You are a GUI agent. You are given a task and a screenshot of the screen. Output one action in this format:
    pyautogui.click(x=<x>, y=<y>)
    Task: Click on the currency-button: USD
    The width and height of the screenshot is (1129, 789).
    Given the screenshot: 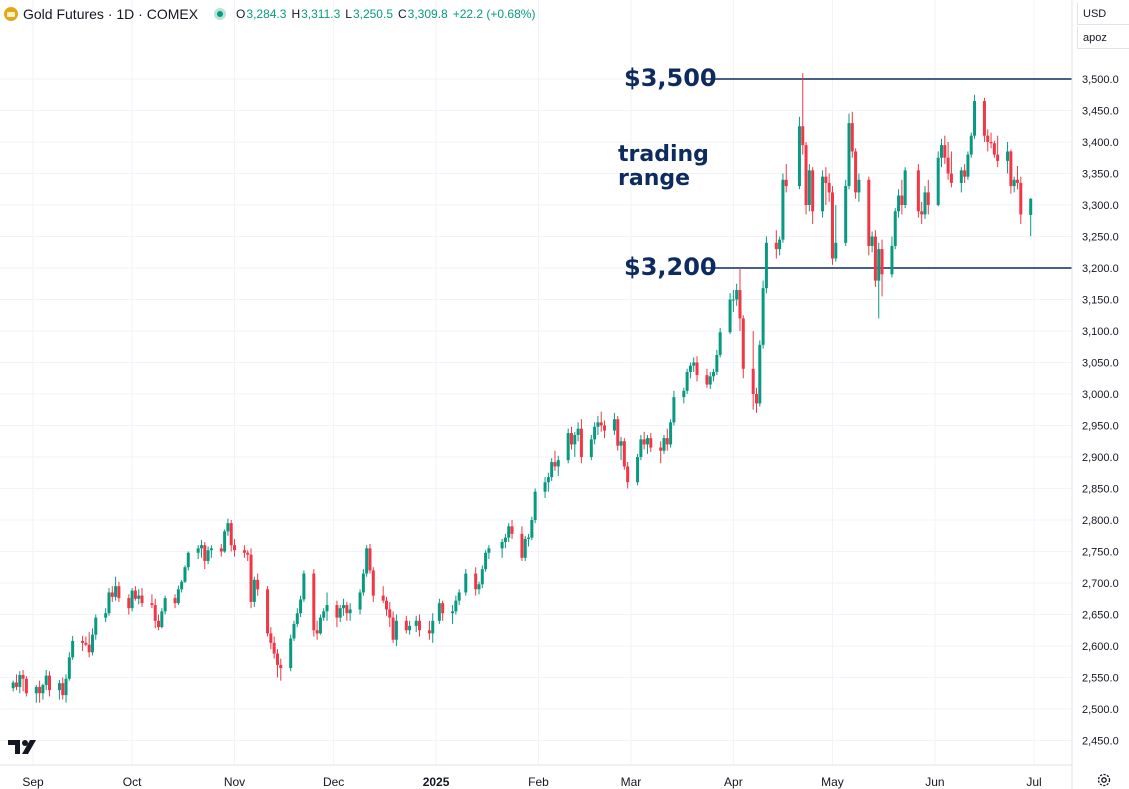 What is the action you would take?
    pyautogui.click(x=1103, y=14)
    